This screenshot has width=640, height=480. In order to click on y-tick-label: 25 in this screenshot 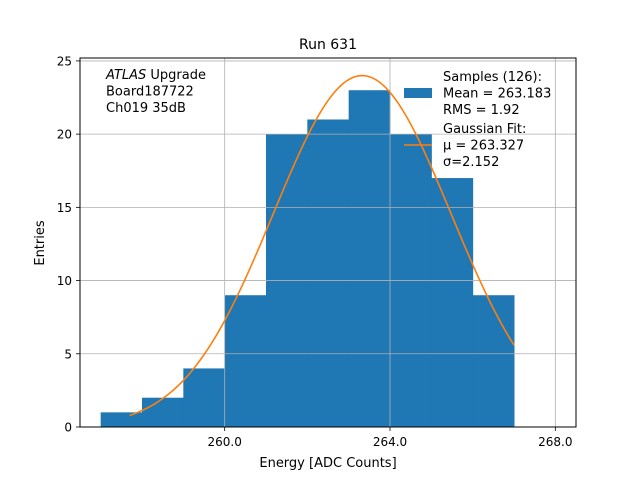, I will do `click(64, 61)`.